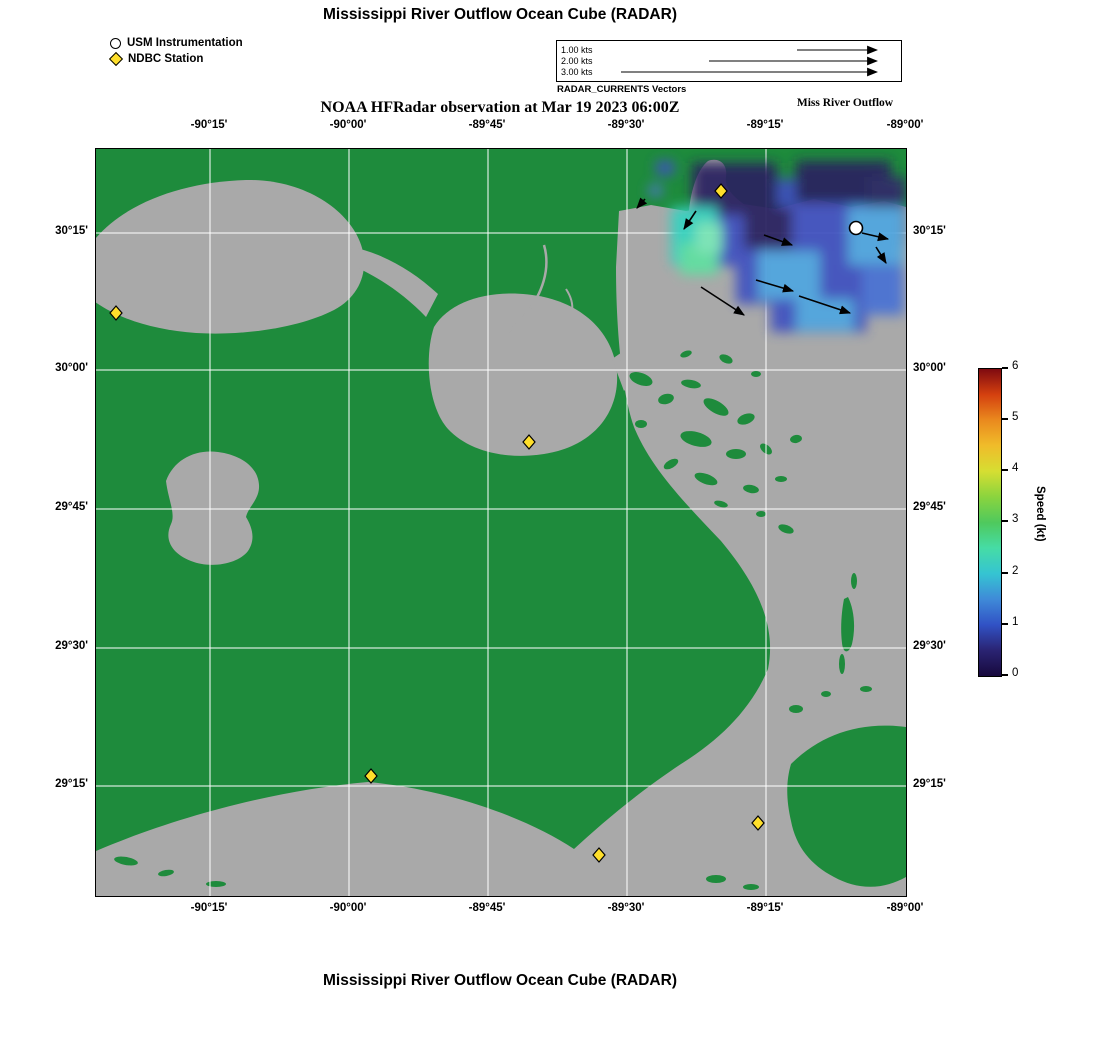  I want to click on vector-scale-caption: RADAR_CURRENTS Vectors, so click(622, 89).